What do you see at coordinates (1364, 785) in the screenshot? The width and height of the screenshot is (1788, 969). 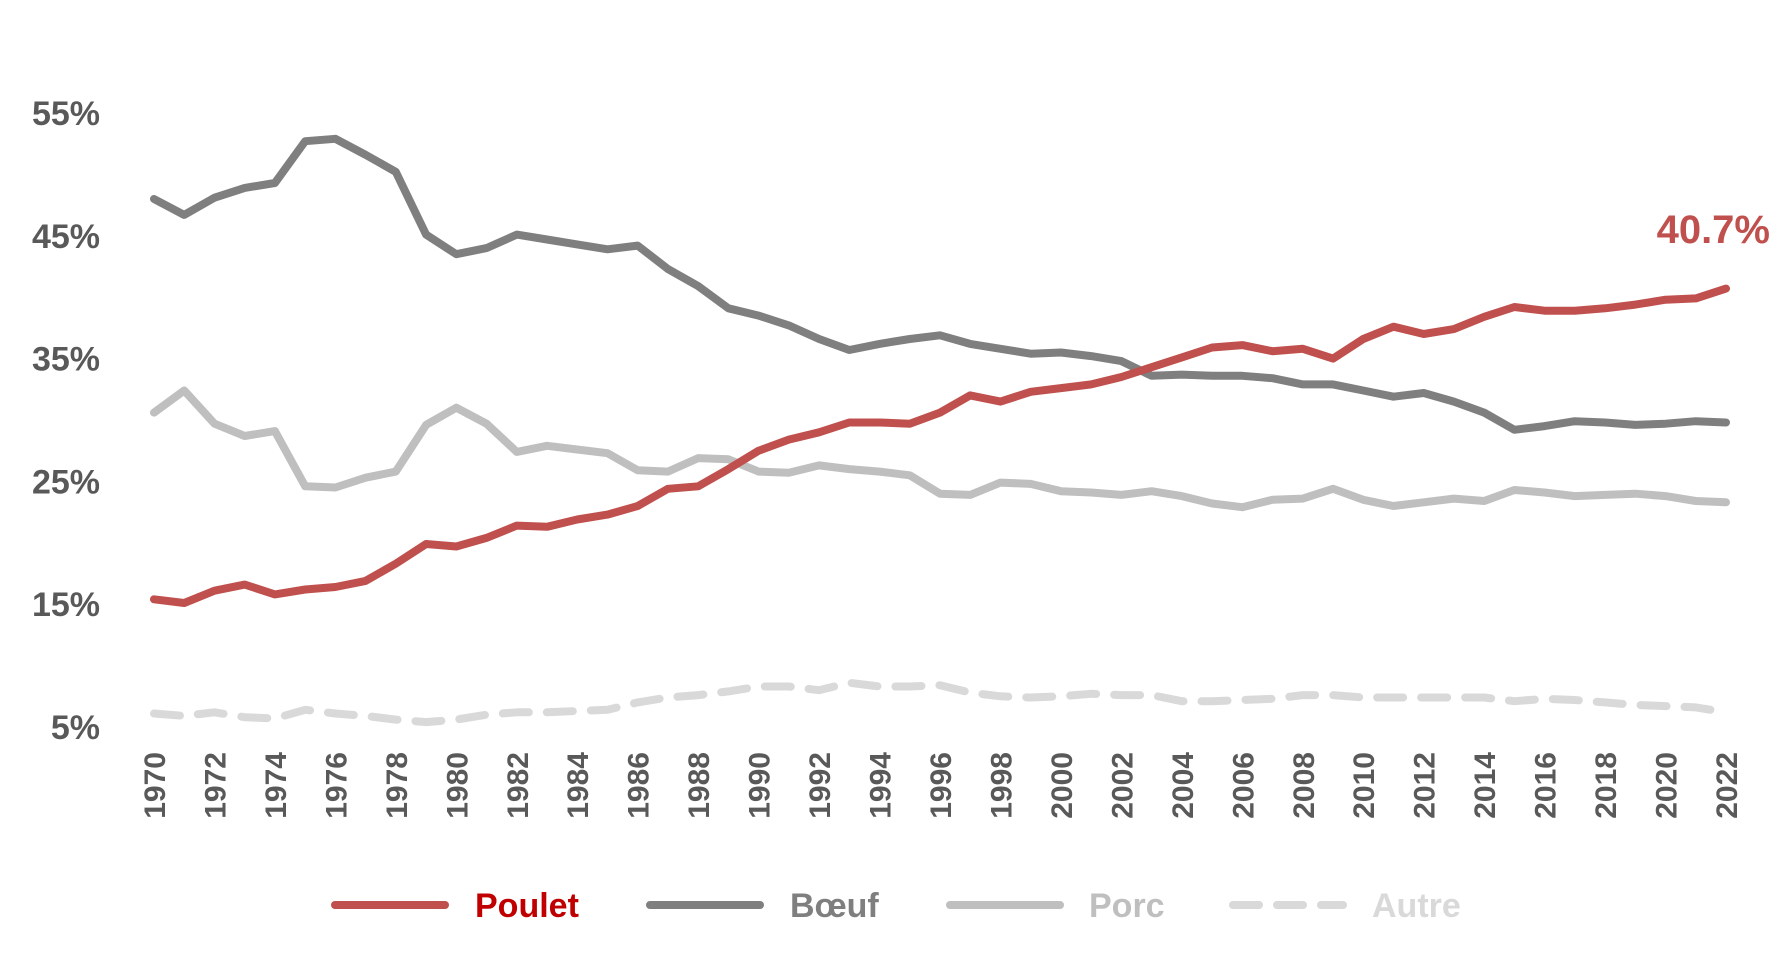 I see `x-tick-label: 2010` at bounding box center [1364, 785].